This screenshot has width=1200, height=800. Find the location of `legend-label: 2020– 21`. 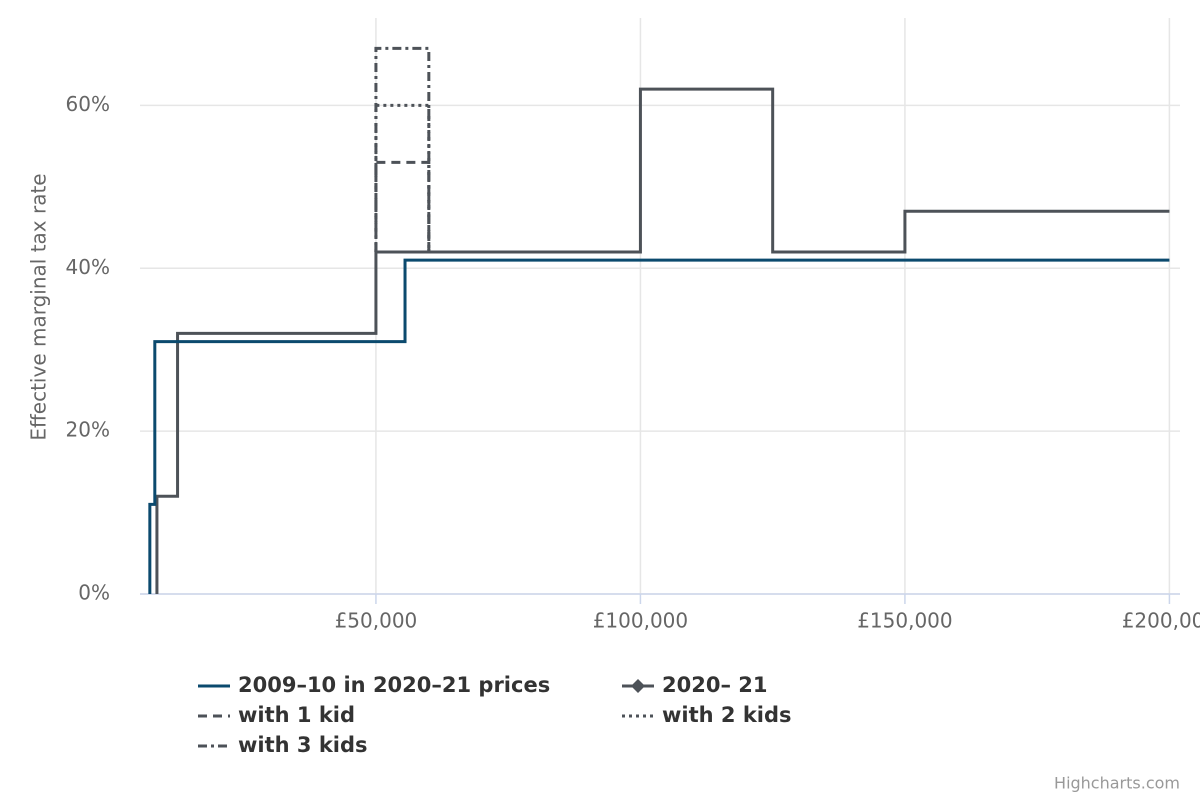

legend-label: 2020– 21 is located at coordinates (714, 685).